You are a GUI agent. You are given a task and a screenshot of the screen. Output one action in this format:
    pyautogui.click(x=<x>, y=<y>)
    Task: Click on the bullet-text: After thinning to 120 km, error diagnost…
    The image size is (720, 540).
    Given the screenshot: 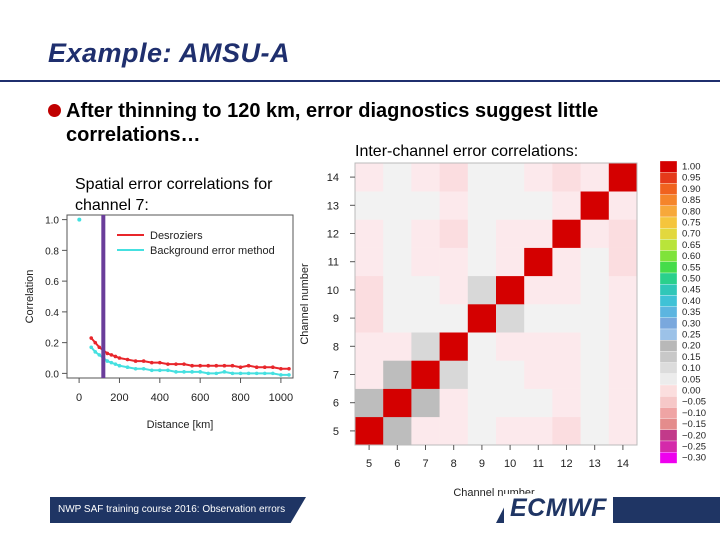 What is the action you would take?
    pyautogui.click(x=332, y=123)
    